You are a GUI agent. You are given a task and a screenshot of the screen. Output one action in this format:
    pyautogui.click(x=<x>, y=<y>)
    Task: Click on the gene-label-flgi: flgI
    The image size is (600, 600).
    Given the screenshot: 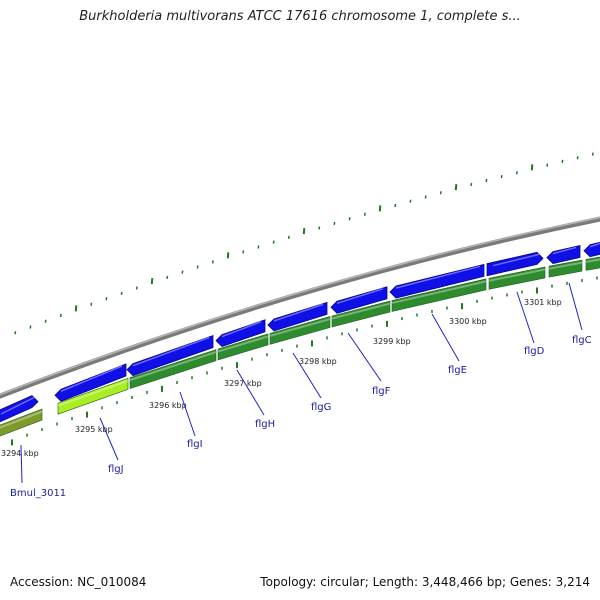 What is the action you would take?
    pyautogui.click(x=195, y=444)
    